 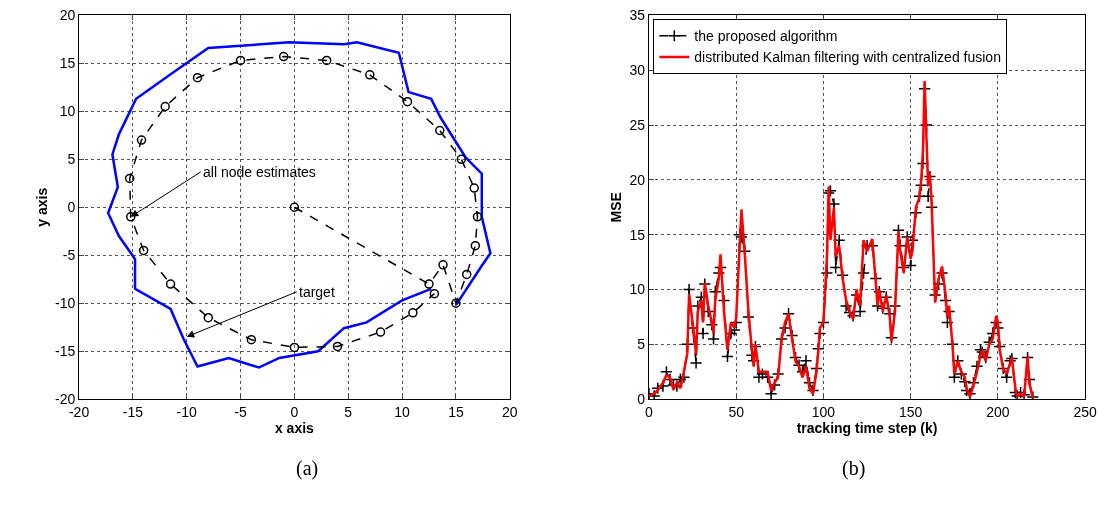 I want to click on y-tick-label: -20, so click(x=65, y=399).